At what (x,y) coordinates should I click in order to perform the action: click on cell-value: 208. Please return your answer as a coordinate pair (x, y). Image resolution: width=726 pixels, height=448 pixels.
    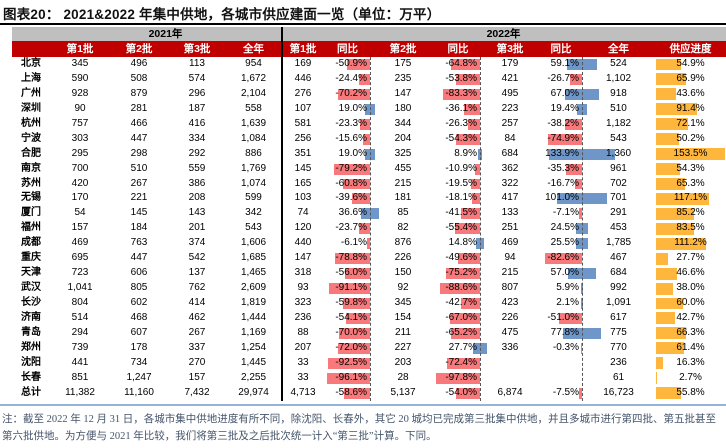
    Looking at the image, I should click on (197, 198).